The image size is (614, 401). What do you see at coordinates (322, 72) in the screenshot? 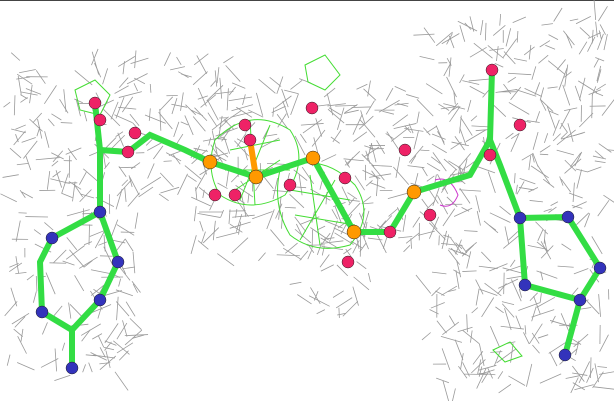
I see `green-blob` at bounding box center [322, 72].